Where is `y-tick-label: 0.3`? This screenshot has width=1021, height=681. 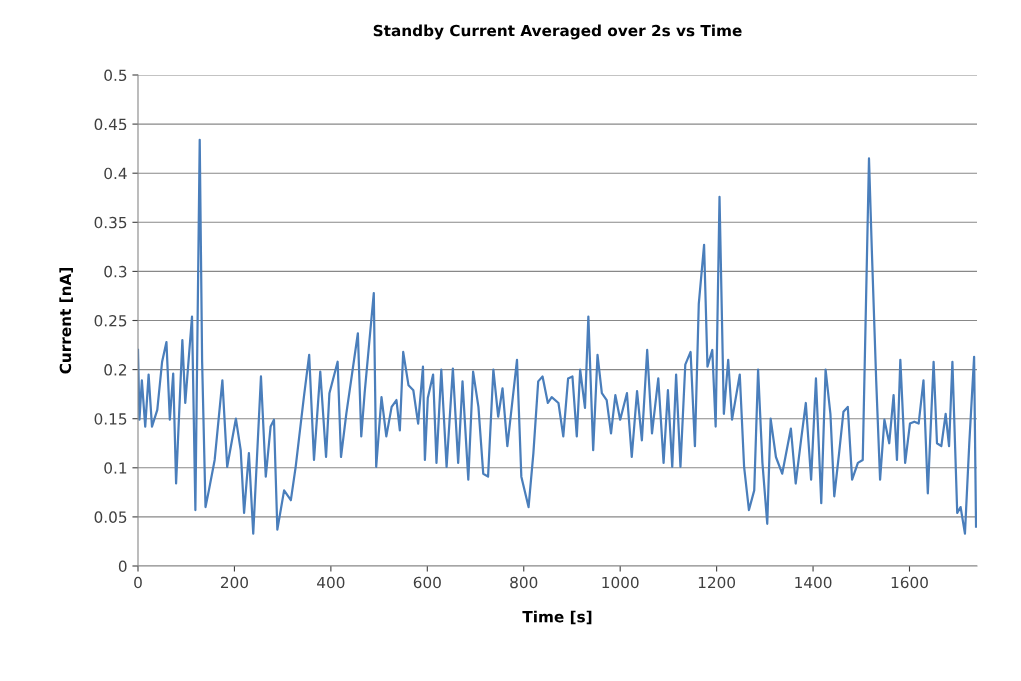
y-tick-label: 0.3 is located at coordinates (115, 271).